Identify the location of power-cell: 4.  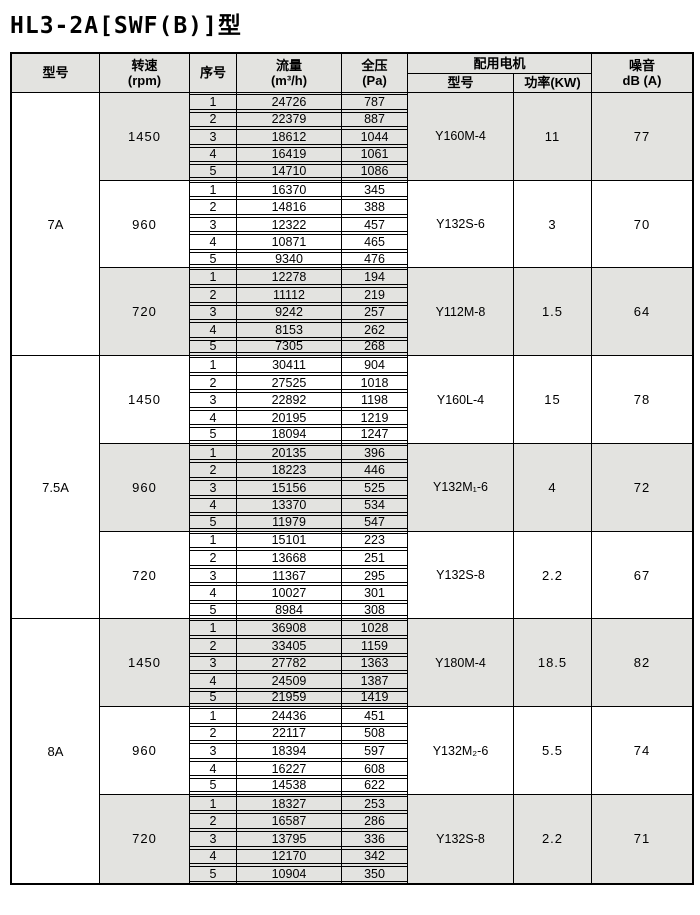
(553, 487).